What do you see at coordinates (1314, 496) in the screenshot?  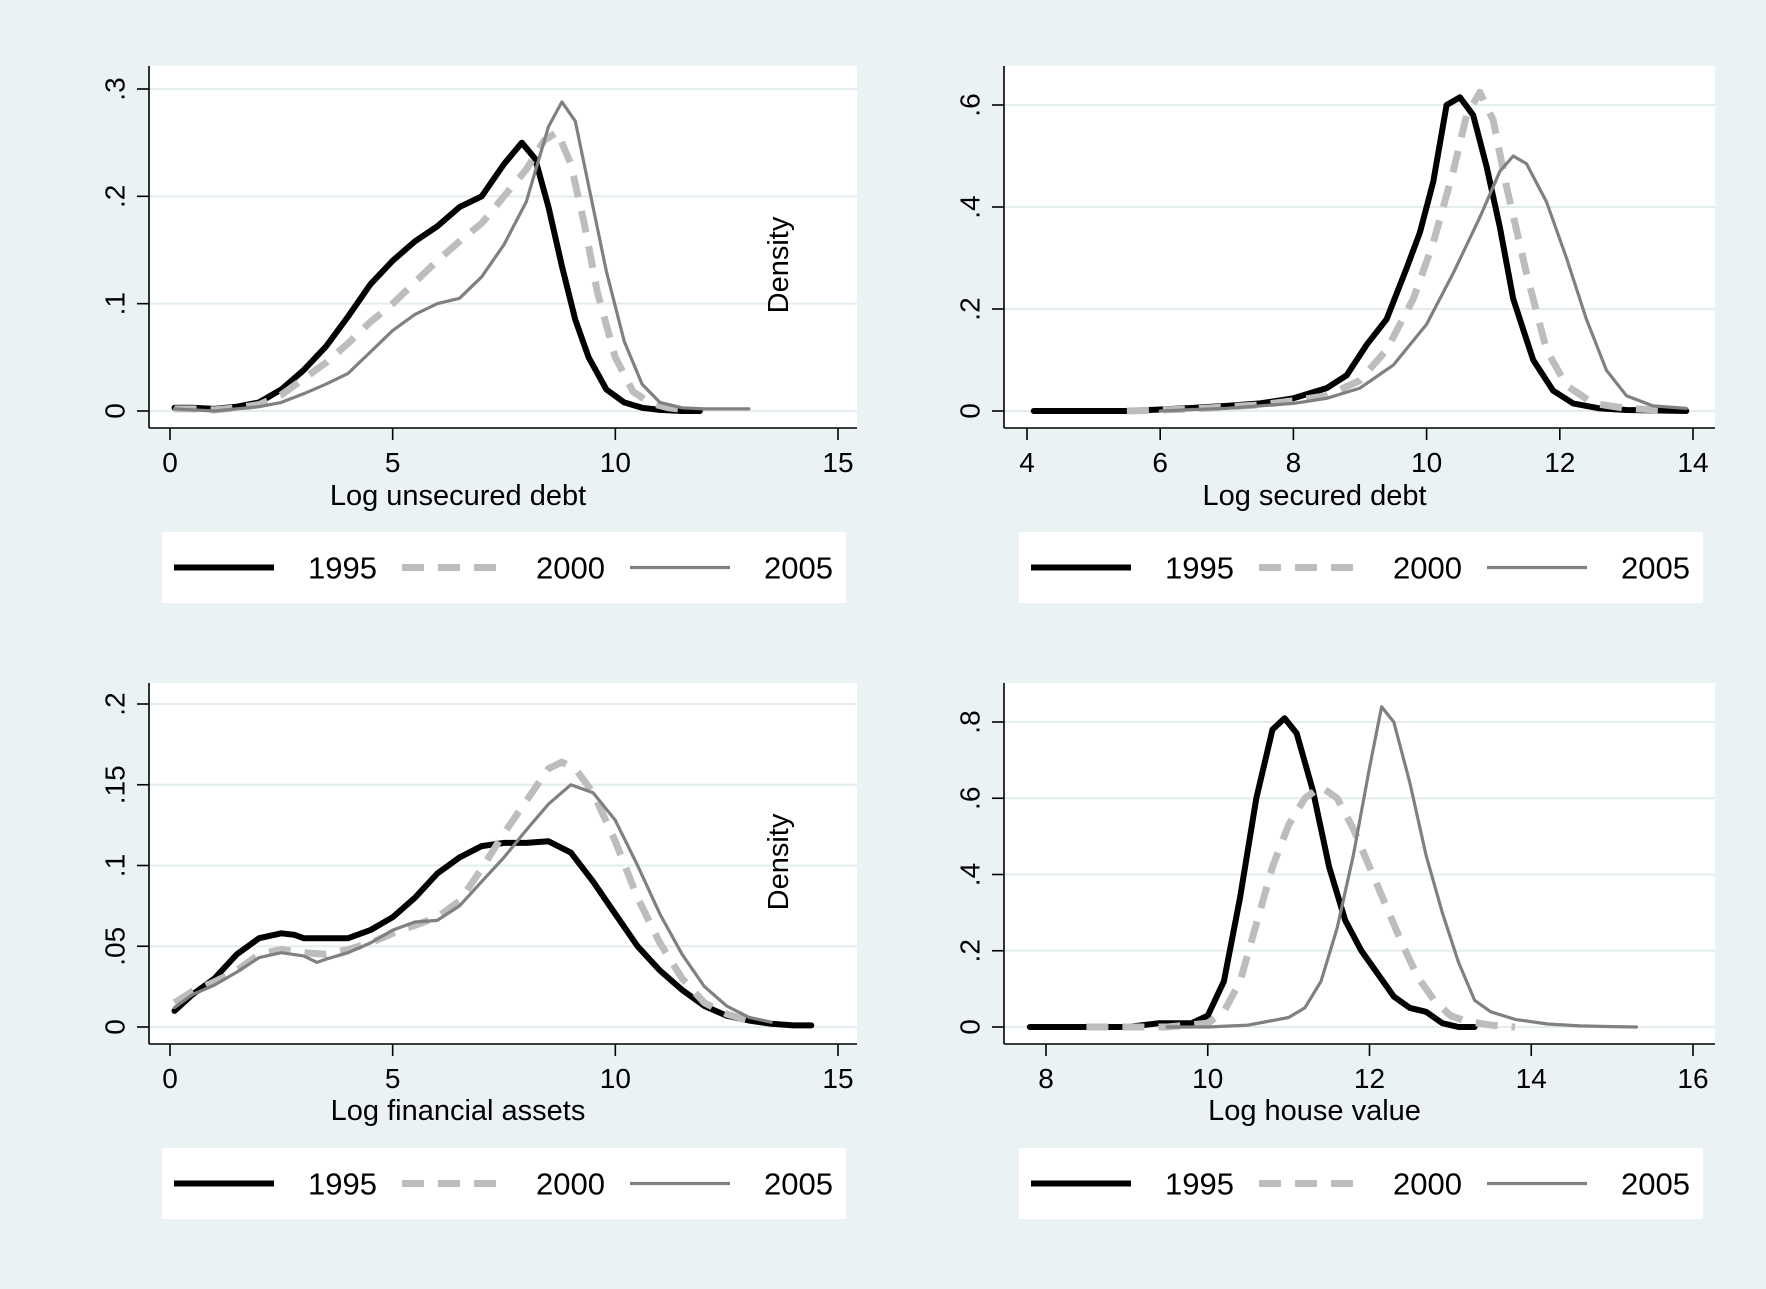 I see `x-axis-title: Log secured debt` at bounding box center [1314, 496].